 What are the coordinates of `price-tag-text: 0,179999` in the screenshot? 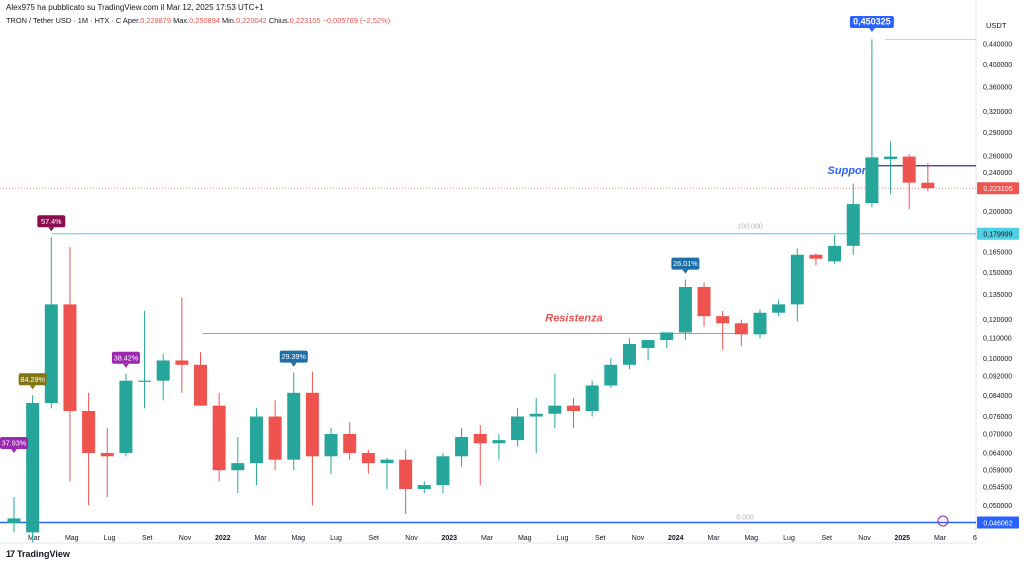 It's located at (997, 235).